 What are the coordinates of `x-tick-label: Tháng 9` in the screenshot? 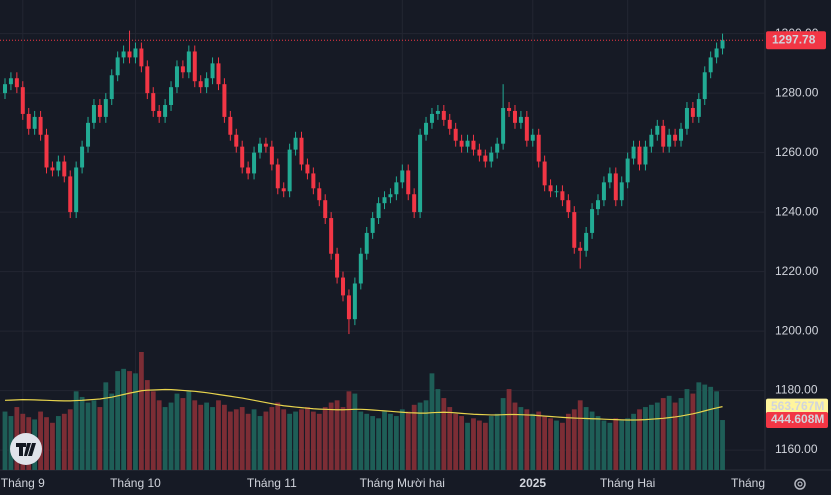 It's located at (23, 483).